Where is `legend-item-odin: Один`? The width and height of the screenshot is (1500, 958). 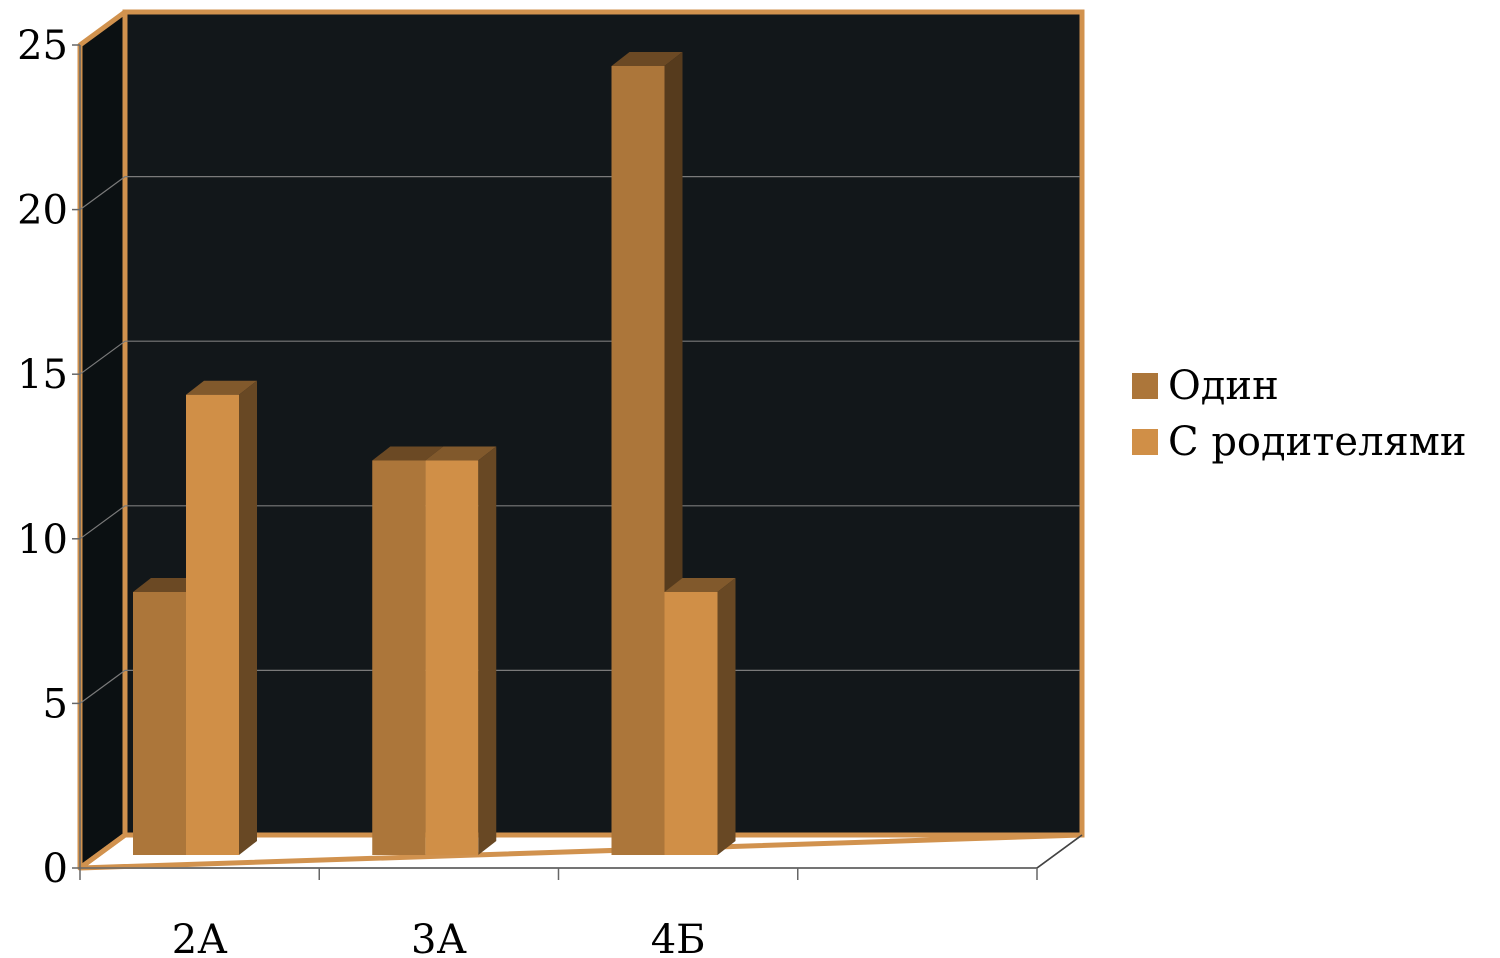 legend-item-odin: Один is located at coordinates (1299, 386).